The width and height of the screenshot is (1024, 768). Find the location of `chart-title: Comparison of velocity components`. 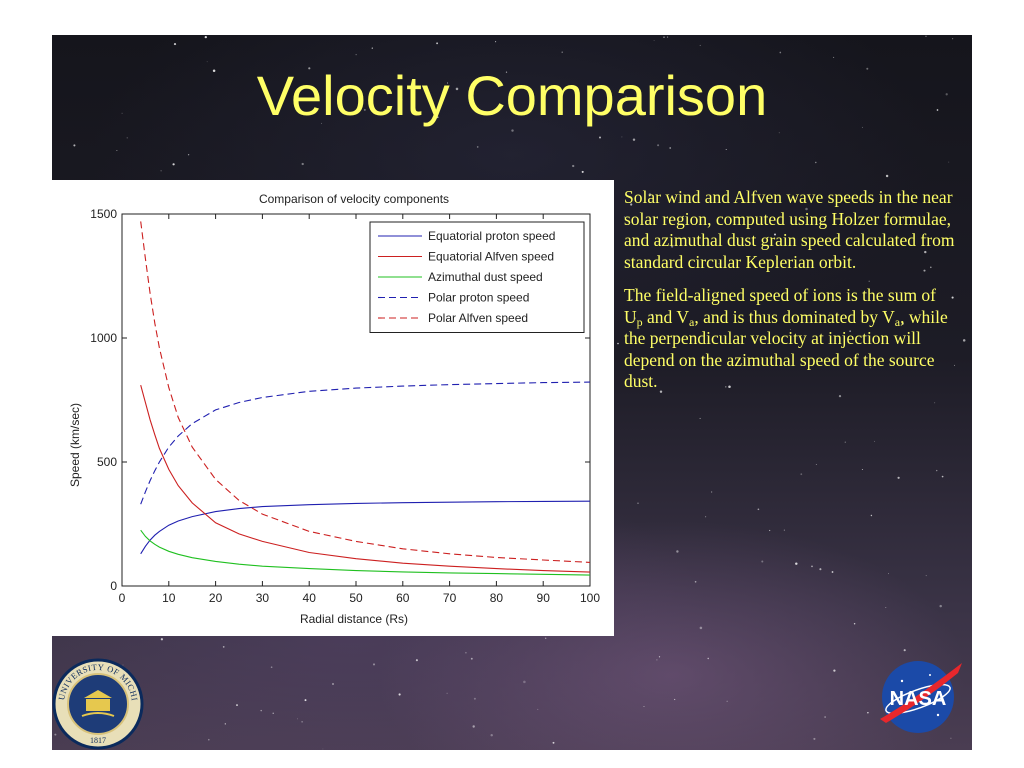

chart-title: Comparison of velocity components is located at coordinates (354, 199).